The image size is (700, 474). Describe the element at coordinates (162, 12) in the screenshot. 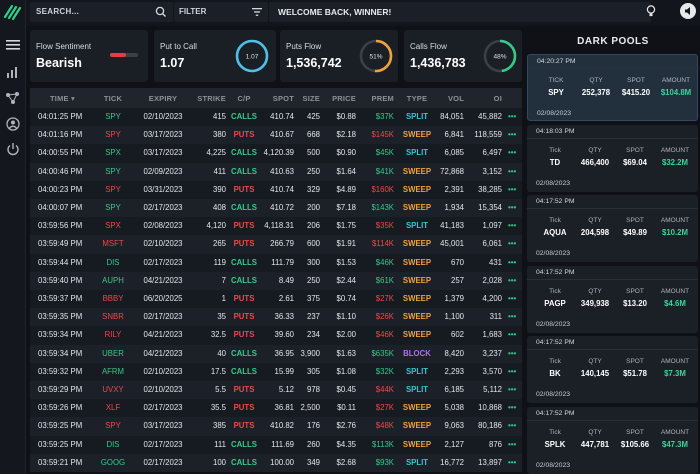

I see `search-icon` at that location.